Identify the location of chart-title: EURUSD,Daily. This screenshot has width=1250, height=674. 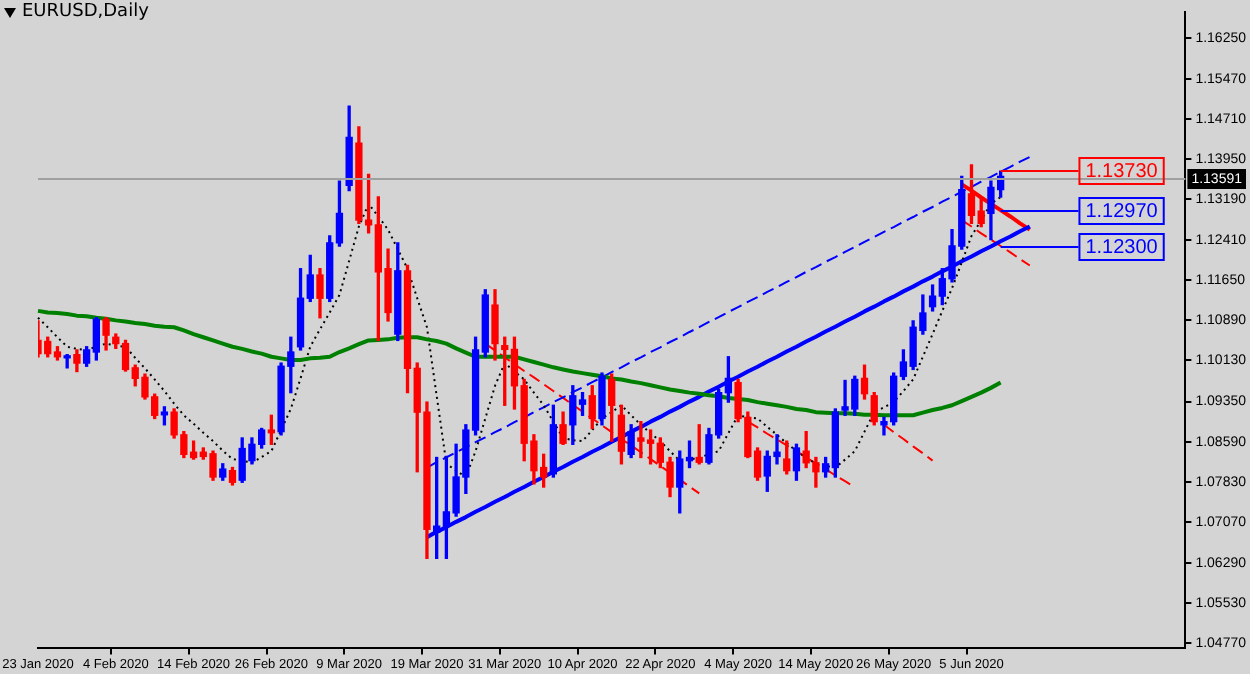
(85, 12).